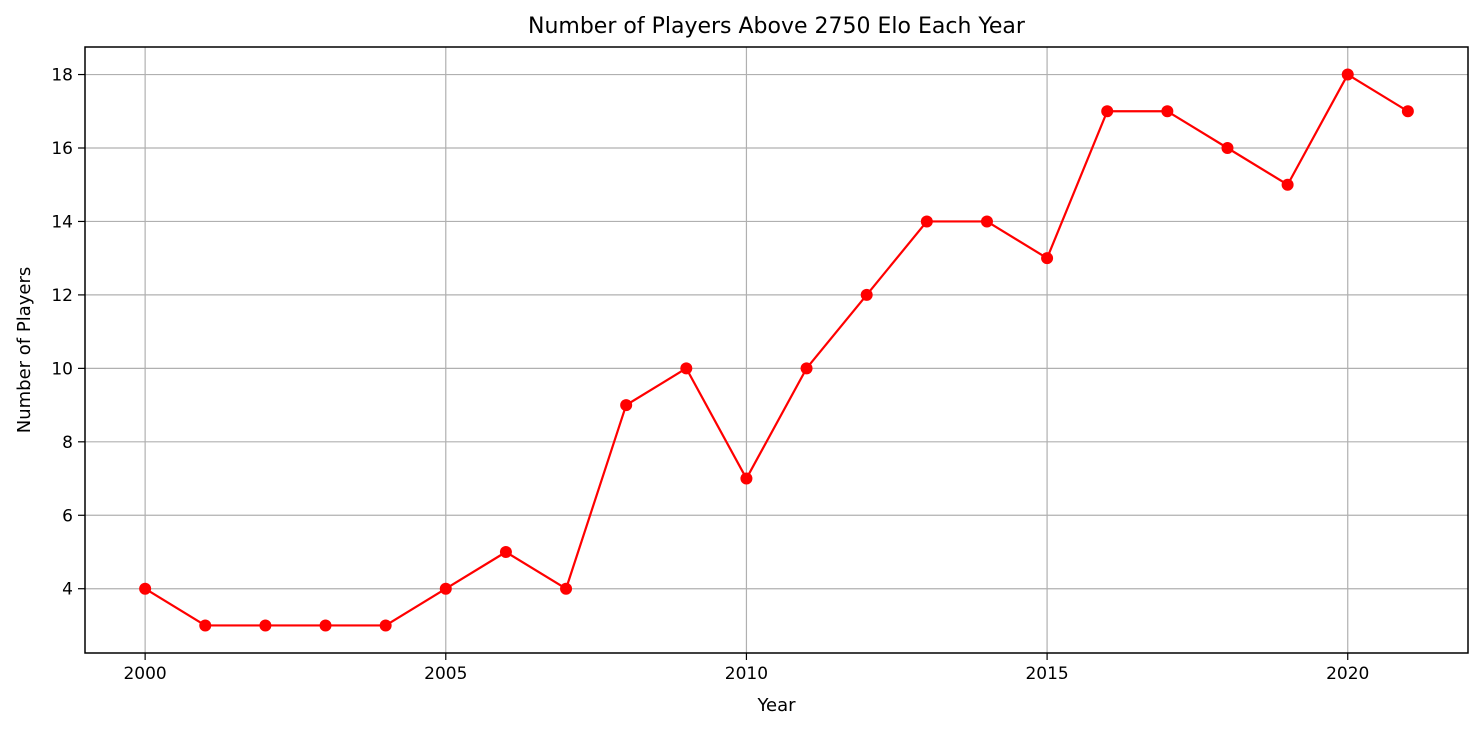 The height and width of the screenshot is (731, 1484). What do you see at coordinates (1046, 674) in the screenshot?
I see `x-tick-label: 2015` at bounding box center [1046, 674].